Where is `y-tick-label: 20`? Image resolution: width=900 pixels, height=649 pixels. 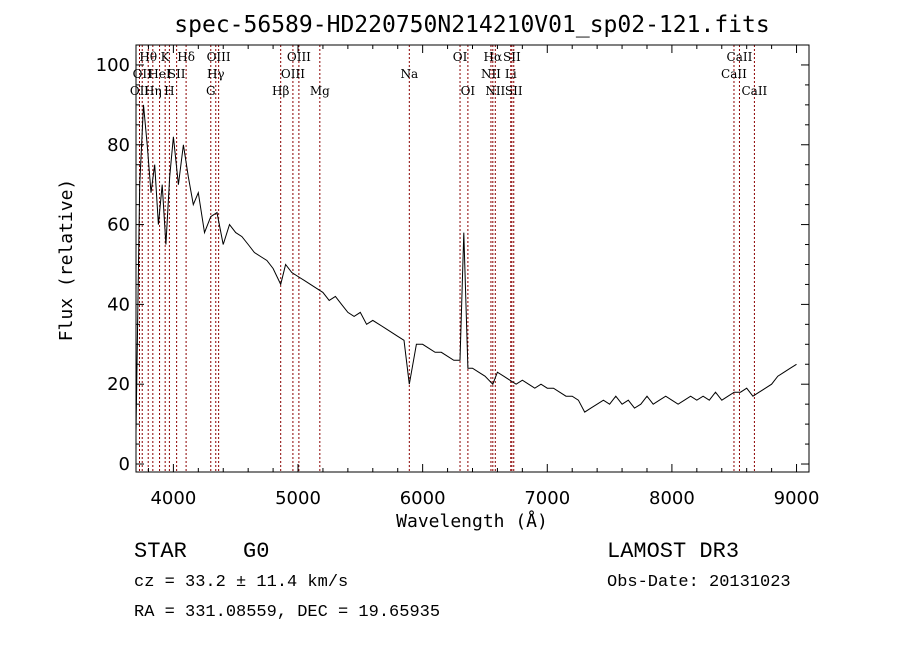 y-tick-label: 20 is located at coordinates (118, 384).